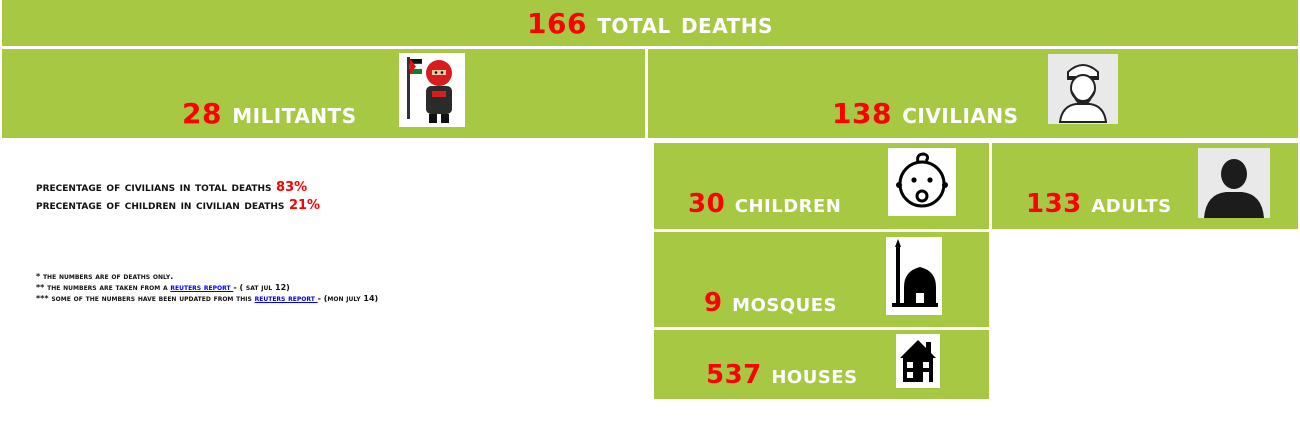 This screenshot has height=442, width=1300. What do you see at coordinates (914, 276) in the screenshot?
I see `mosque-icon` at bounding box center [914, 276].